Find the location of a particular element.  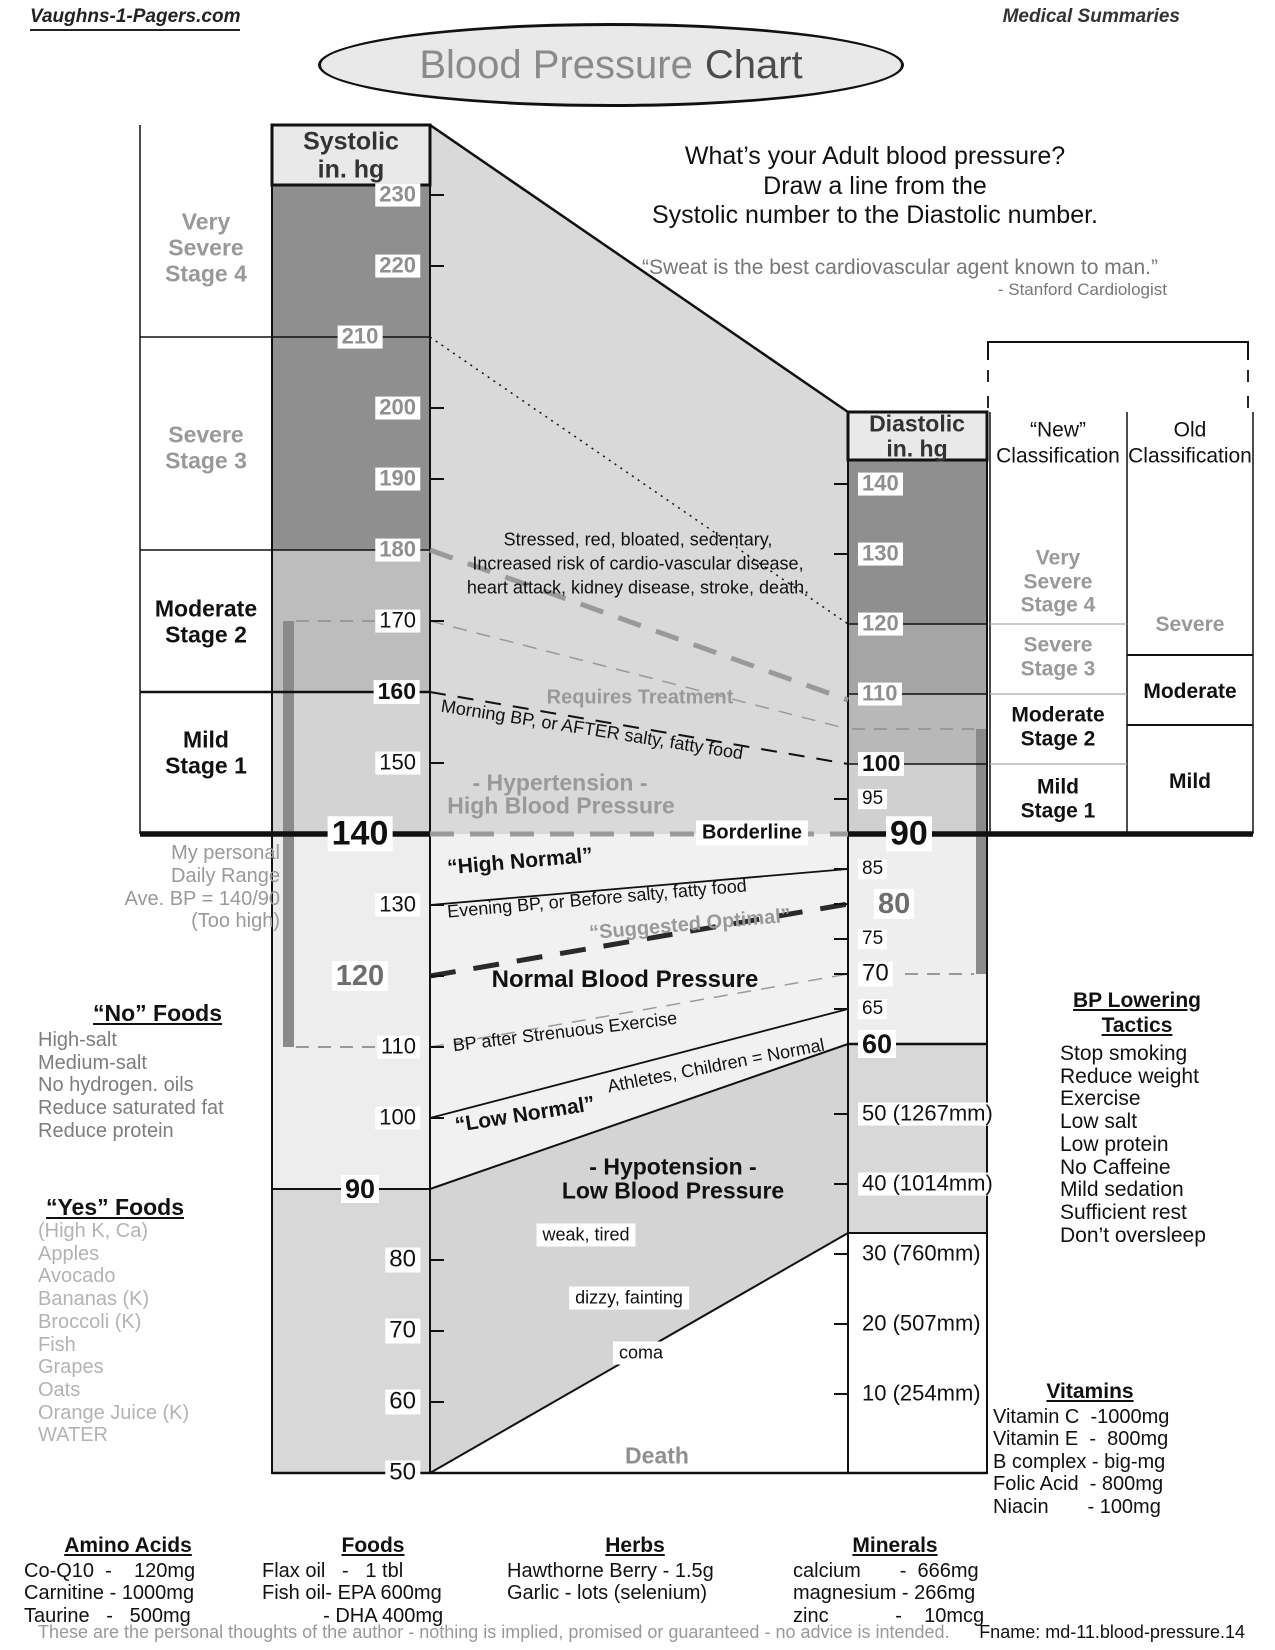

page-title-accent: Chart is located at coordinates (753, 64).